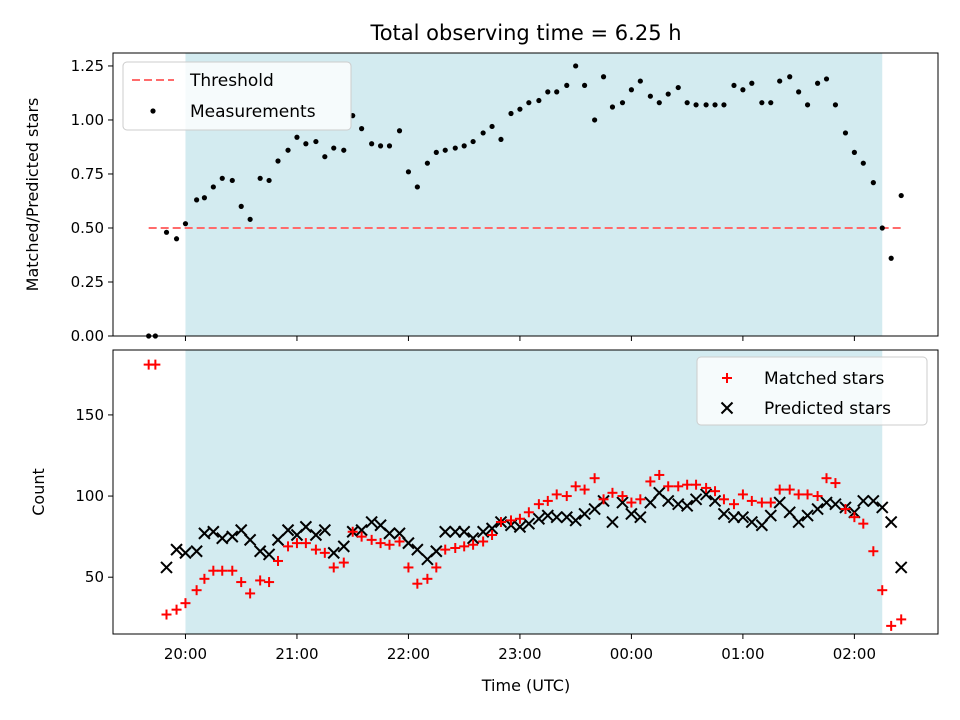 This screenshot has width=960, height=720. Describe the element at coordinates (87, 66) in the screenshot. I see `top-y-tick-label: 1.25` at that location.